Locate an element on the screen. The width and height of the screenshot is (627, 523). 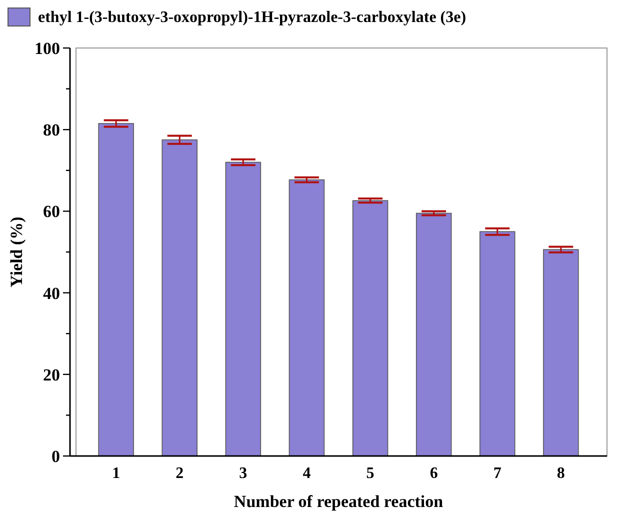
x-tick-label: 4 is located at coordinates (306, 473).